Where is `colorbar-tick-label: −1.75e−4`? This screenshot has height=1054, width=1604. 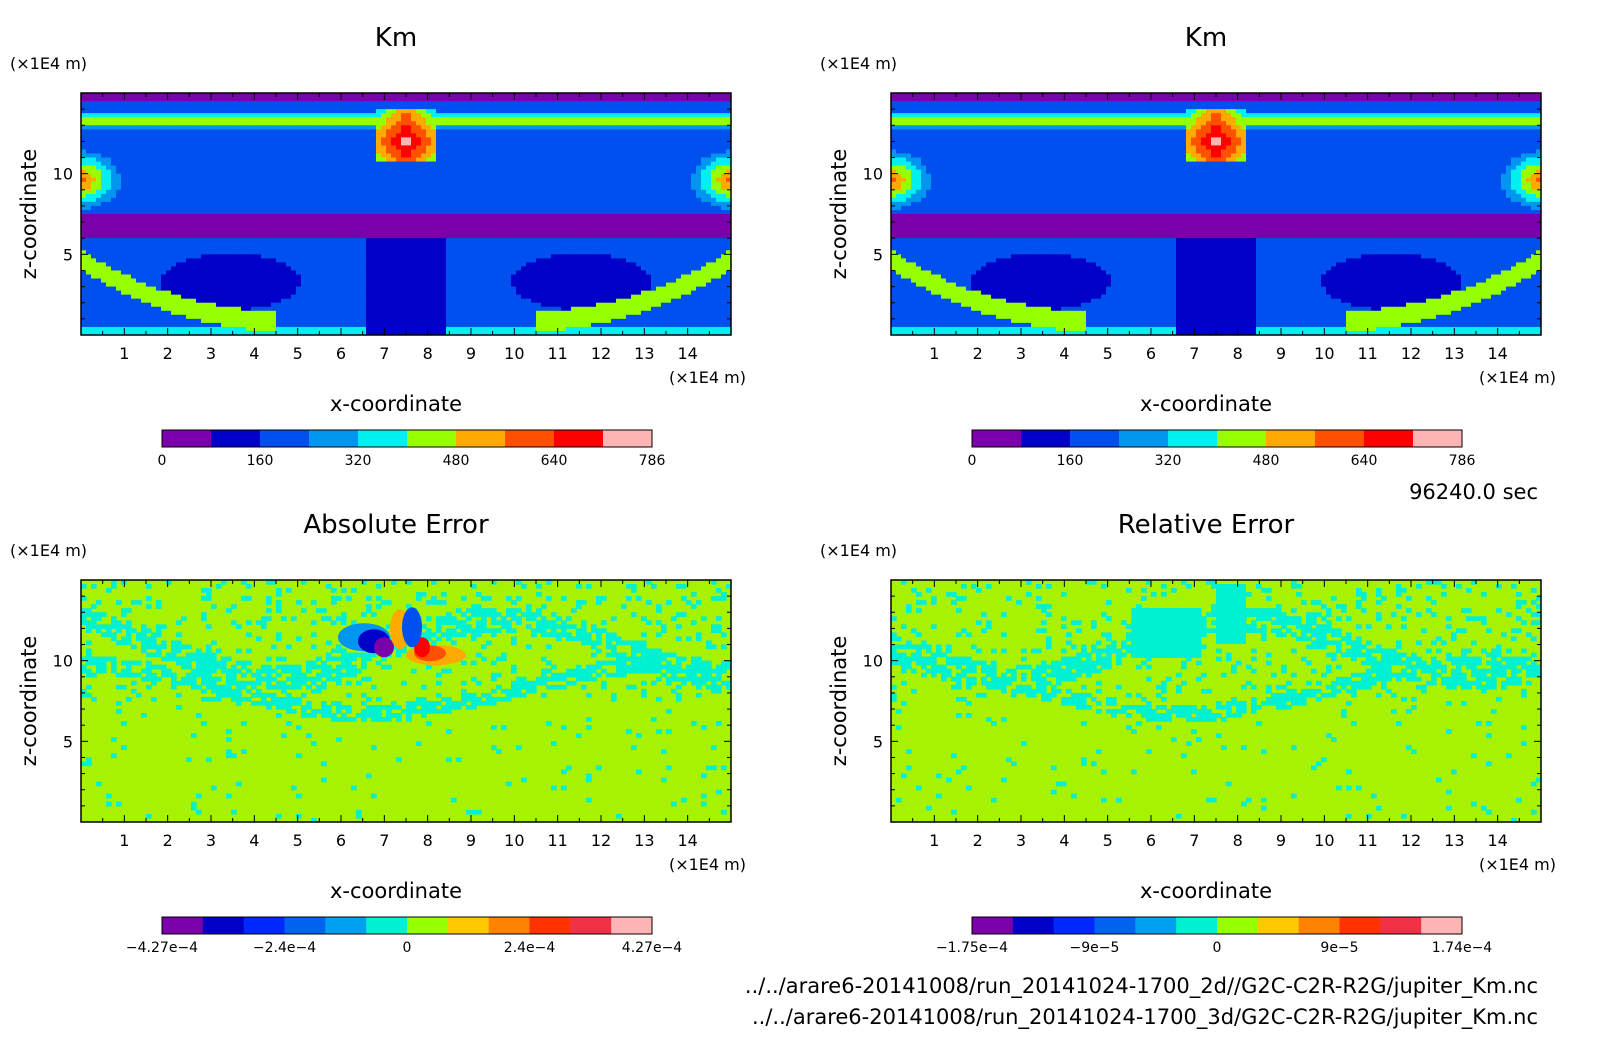 colorbar-tick-label: −1.75e−4 is located at coordinates (972, 948).